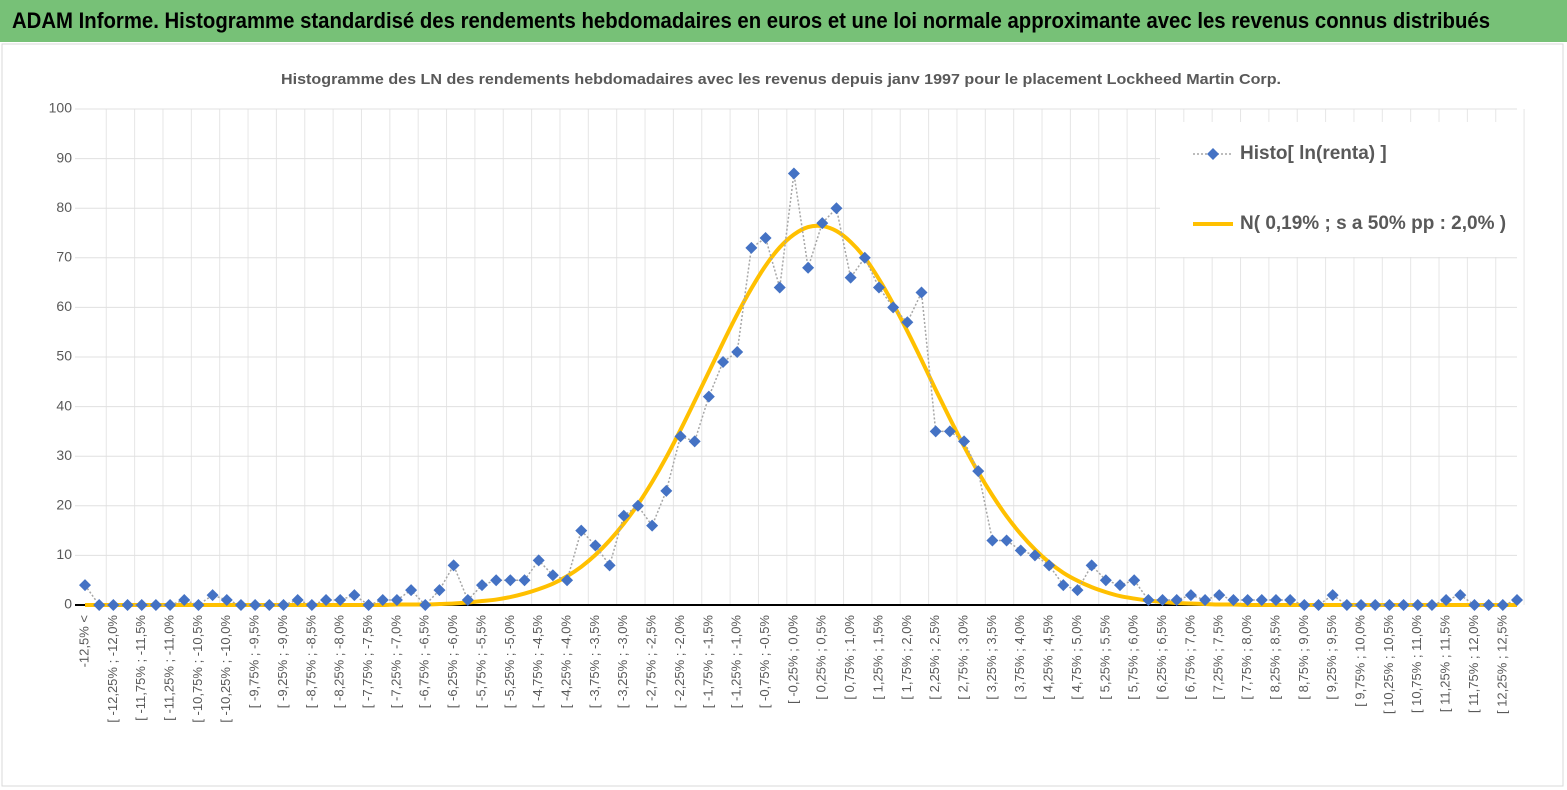  I want to click on x-tick-label: [ -8,25% ; -8,0%, so click(339, 662).